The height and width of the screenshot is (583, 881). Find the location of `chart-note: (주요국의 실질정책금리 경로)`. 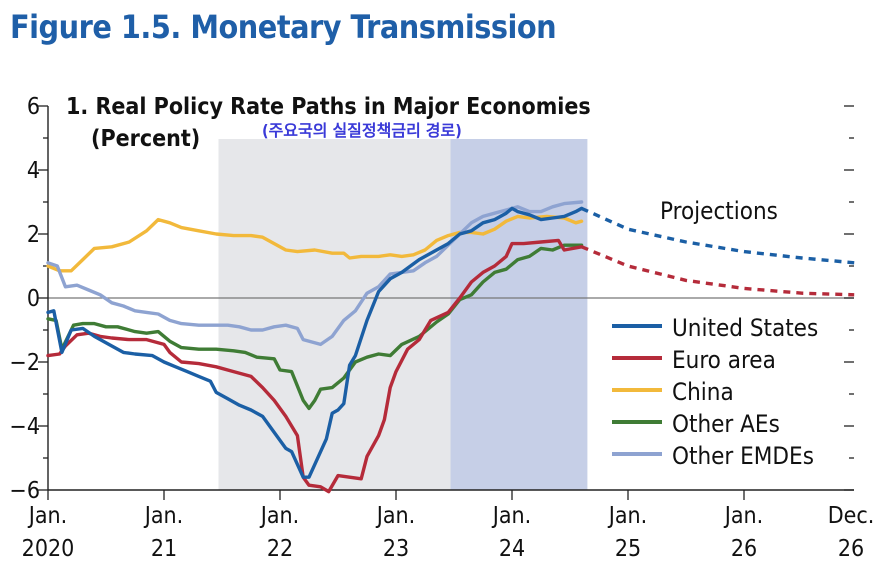

chart-note: (주요국의 실질정책금리 경로) is located at coordinates (362, 130).